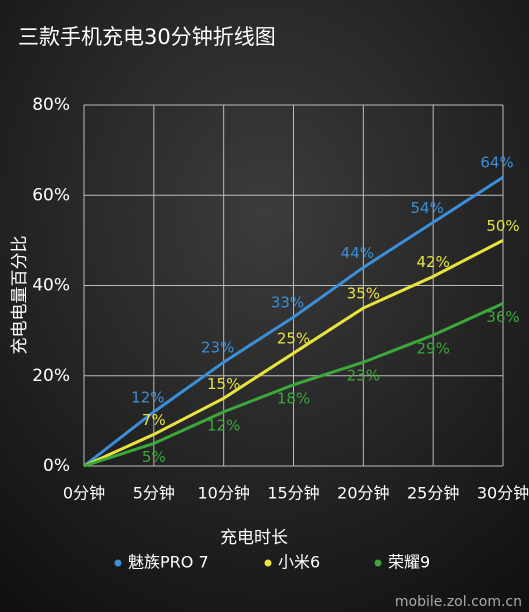 The image size is (529, 612). Describe the element at coordinates (409, 562) in the screenshot. I see `legend-label: 荣耀9` at that location.